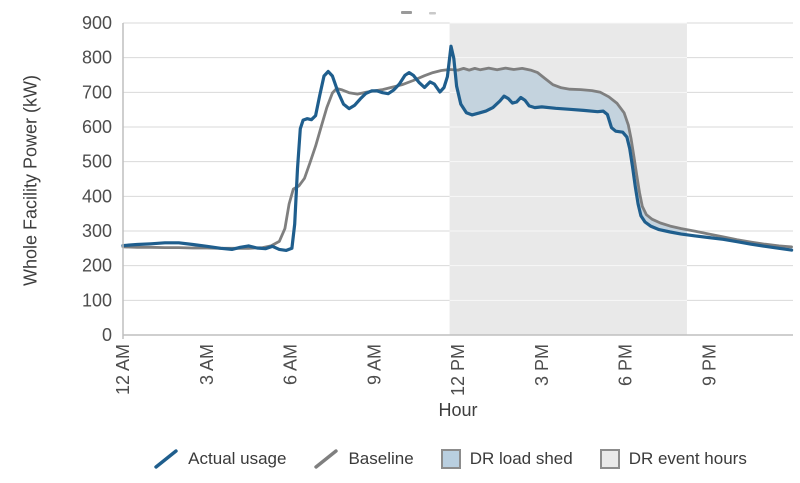  I want to click on y-axis-title: Whole Facility Power (kW), so click(30, 180).